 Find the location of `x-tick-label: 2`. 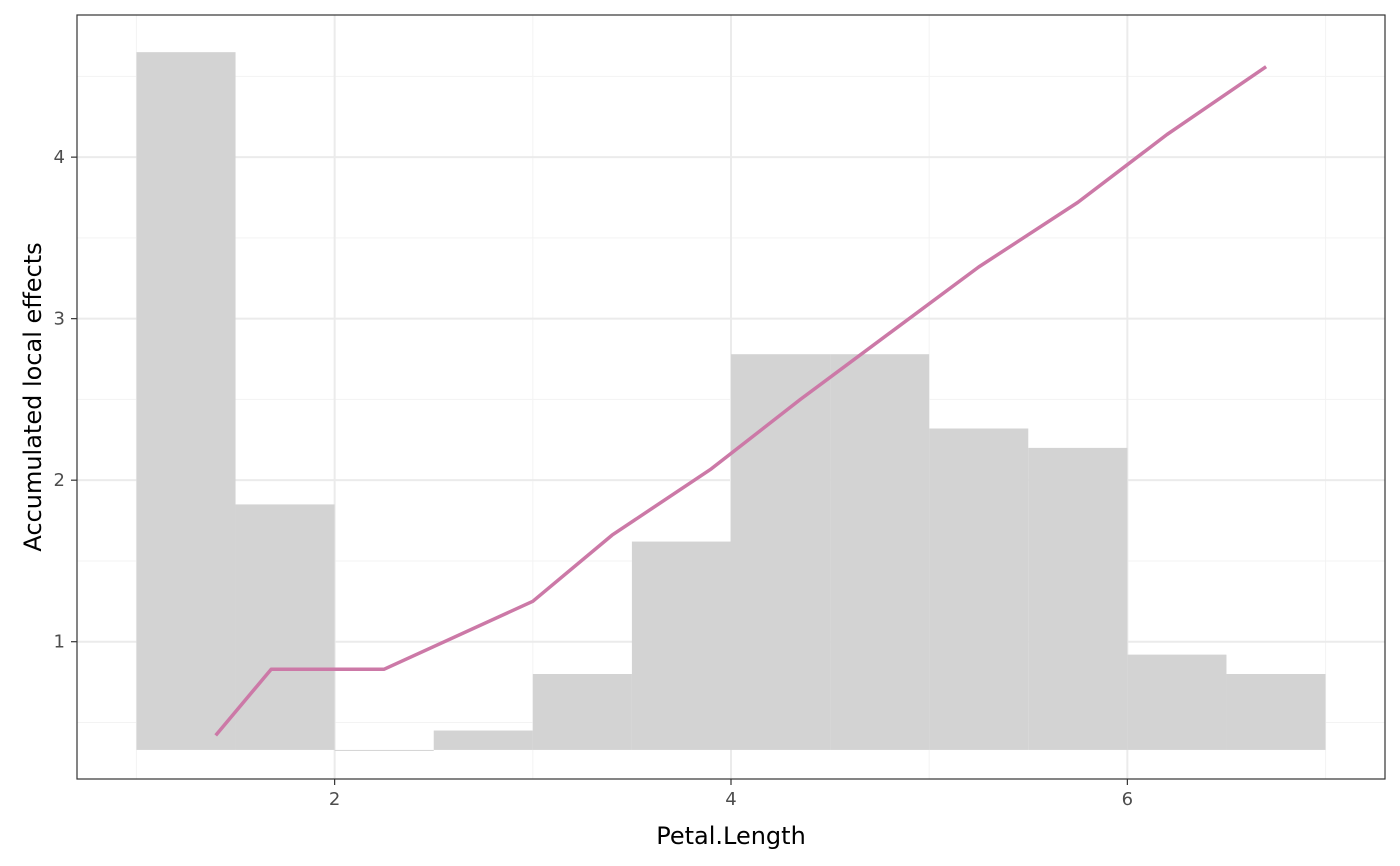

x-tick-label: 2 is located at coordinates (334, 799).